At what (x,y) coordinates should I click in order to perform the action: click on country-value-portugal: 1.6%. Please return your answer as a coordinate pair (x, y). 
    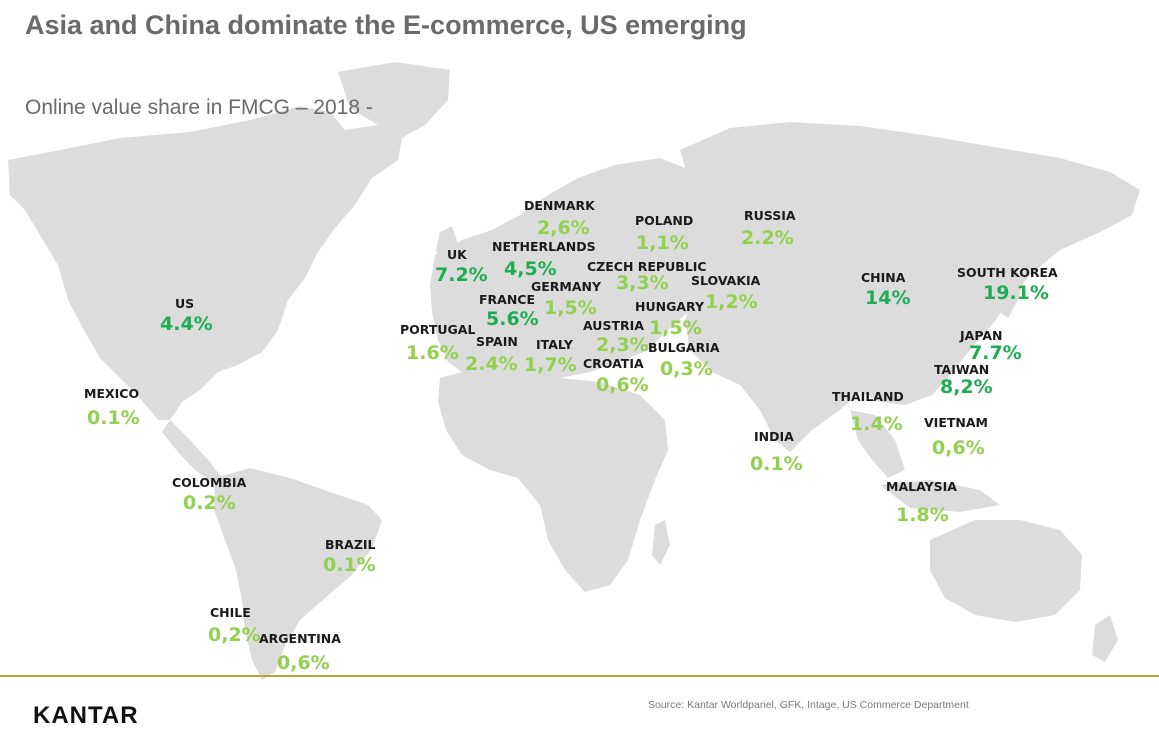
    Looking at the image, I should click on (432, 353).